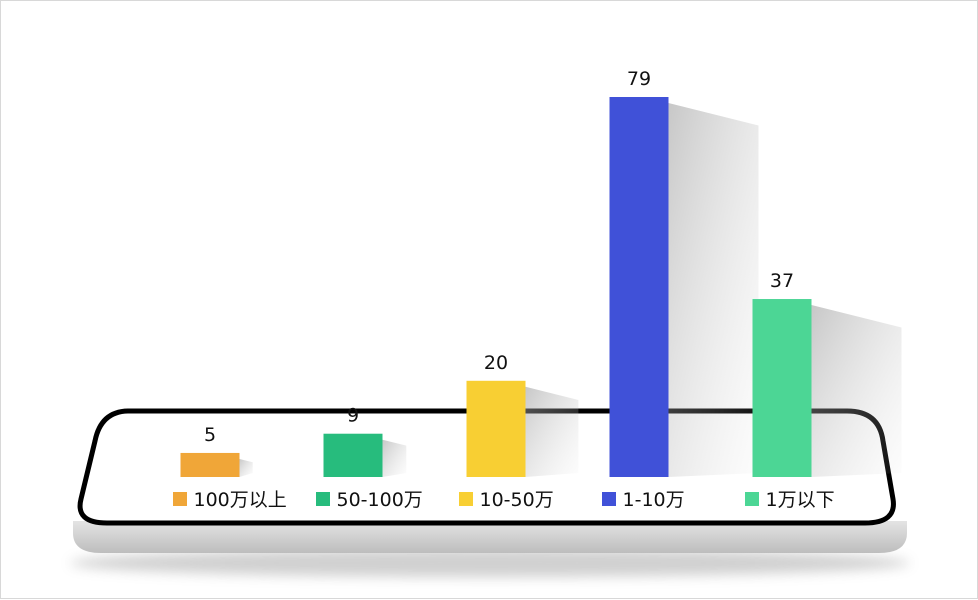 The height and width of the screenshot is (600, 978). I want to click on legend-item: 100万以上, so click(229, 498).